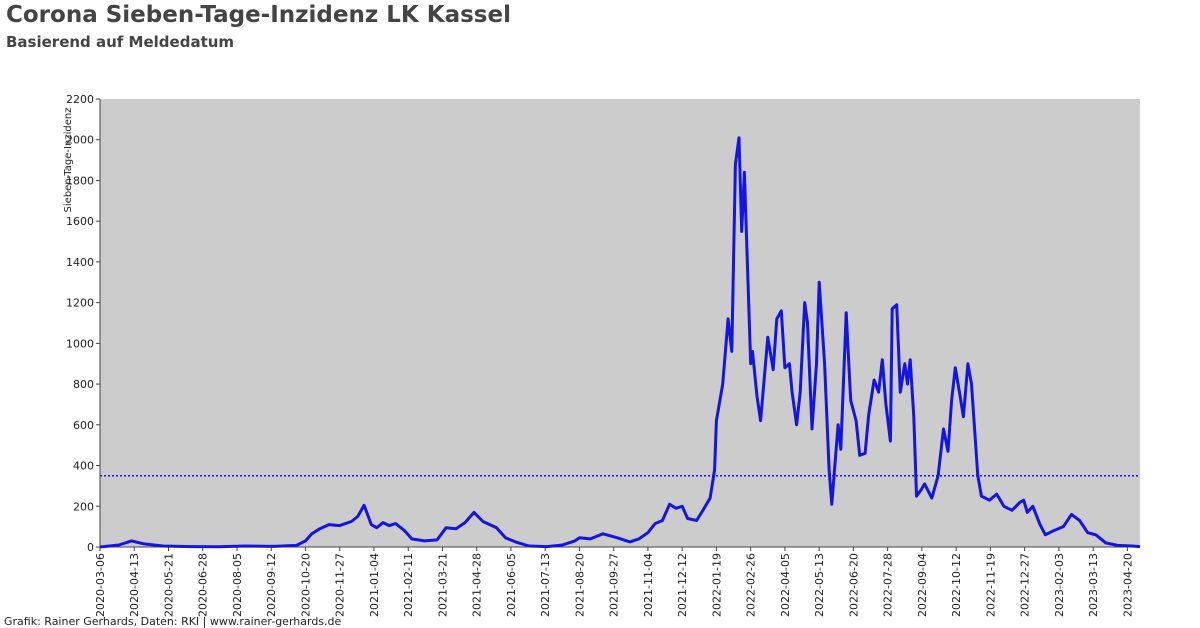 Image resolution: width=1200 pixels, height=628 pixels. I want to click on x-tick-label: 2022-06-20, so click(853, 585).